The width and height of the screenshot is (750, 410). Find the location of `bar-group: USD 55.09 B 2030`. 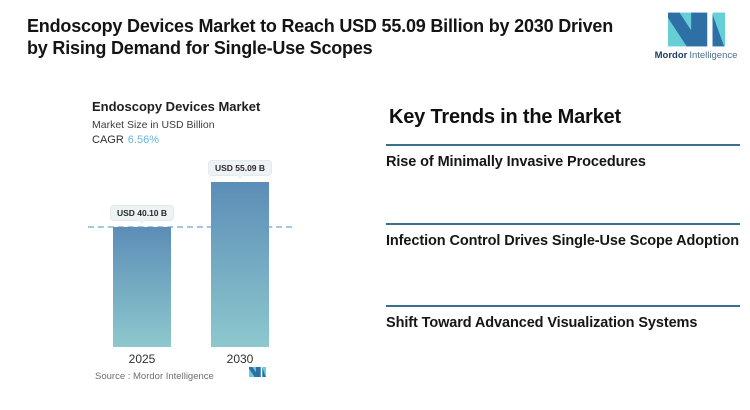

bar-group: USD 55.09 B 2030 is located at coordinates (240, 263).